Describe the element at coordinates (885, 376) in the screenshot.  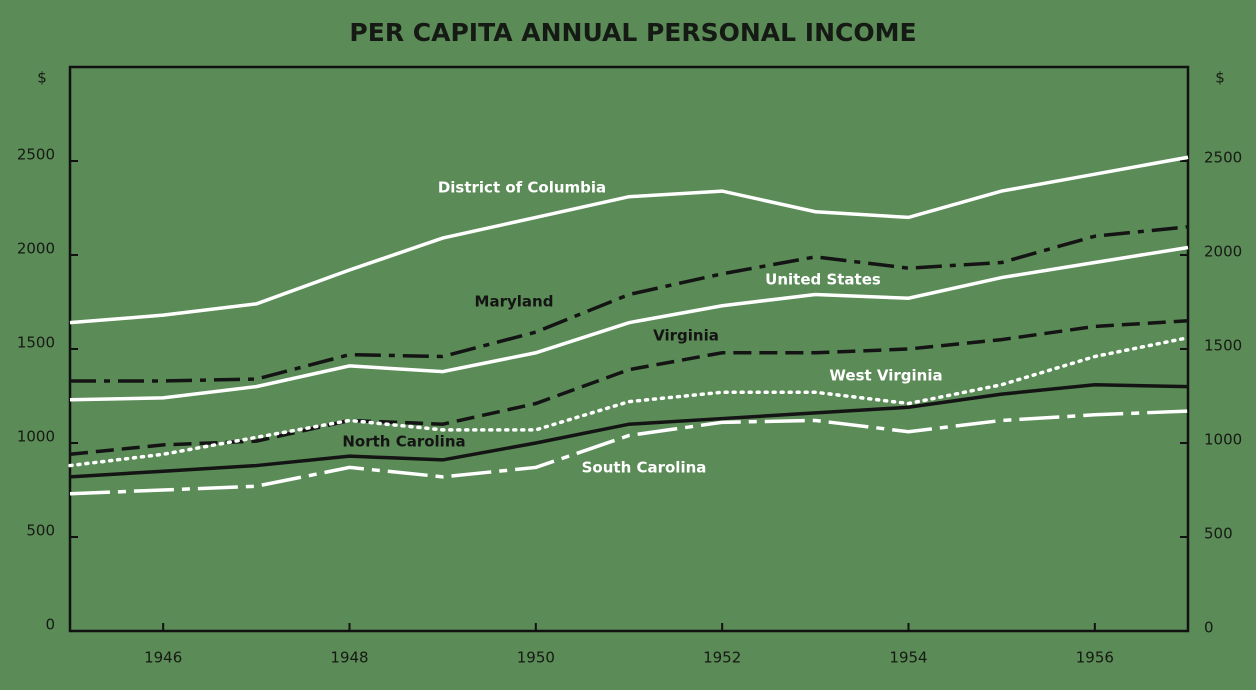
I see `series-label: West Virginia` at that location.